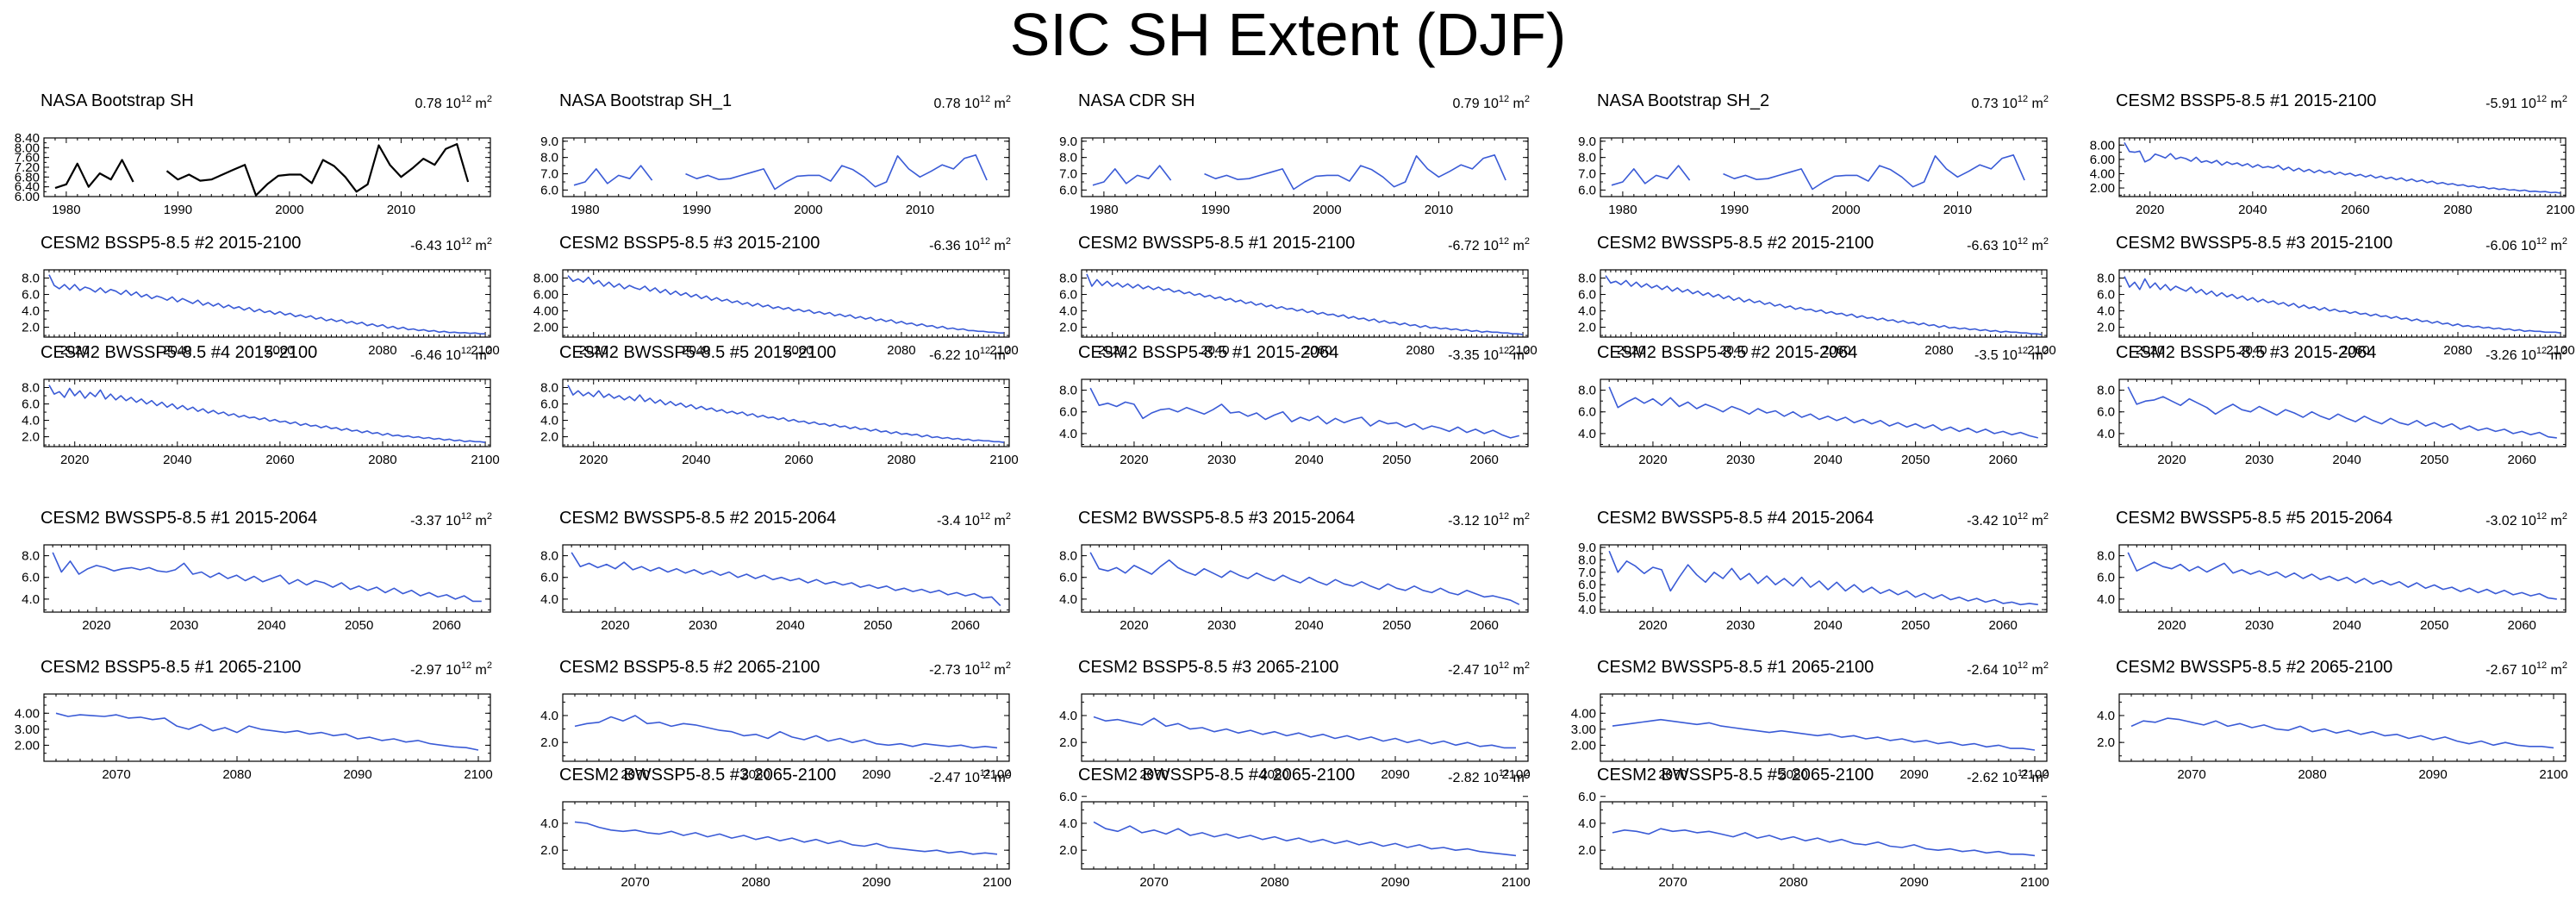 The height and width of the screenshot is (913, 2576). I want to click on y-tick-label: 9.0, so click(1587, 141).